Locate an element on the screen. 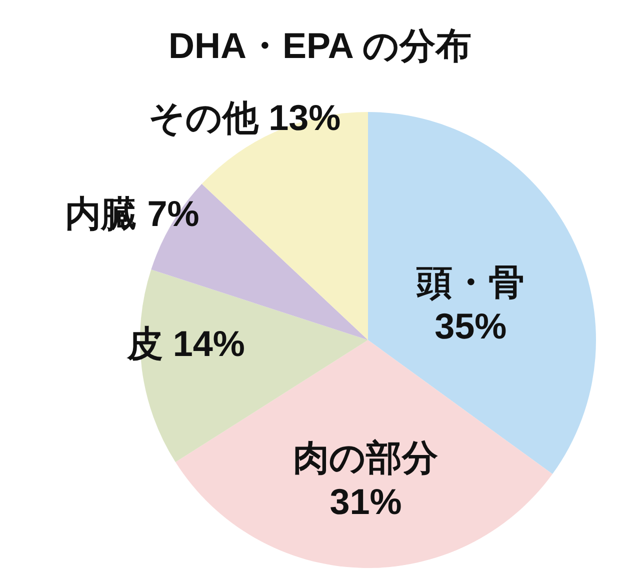  slice-label: 皮 14% is located at coordinates (185, 343).